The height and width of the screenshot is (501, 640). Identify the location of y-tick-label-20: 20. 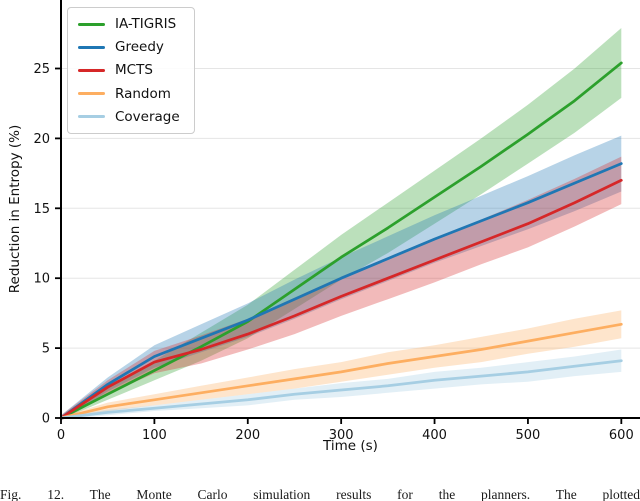
(41, 139).